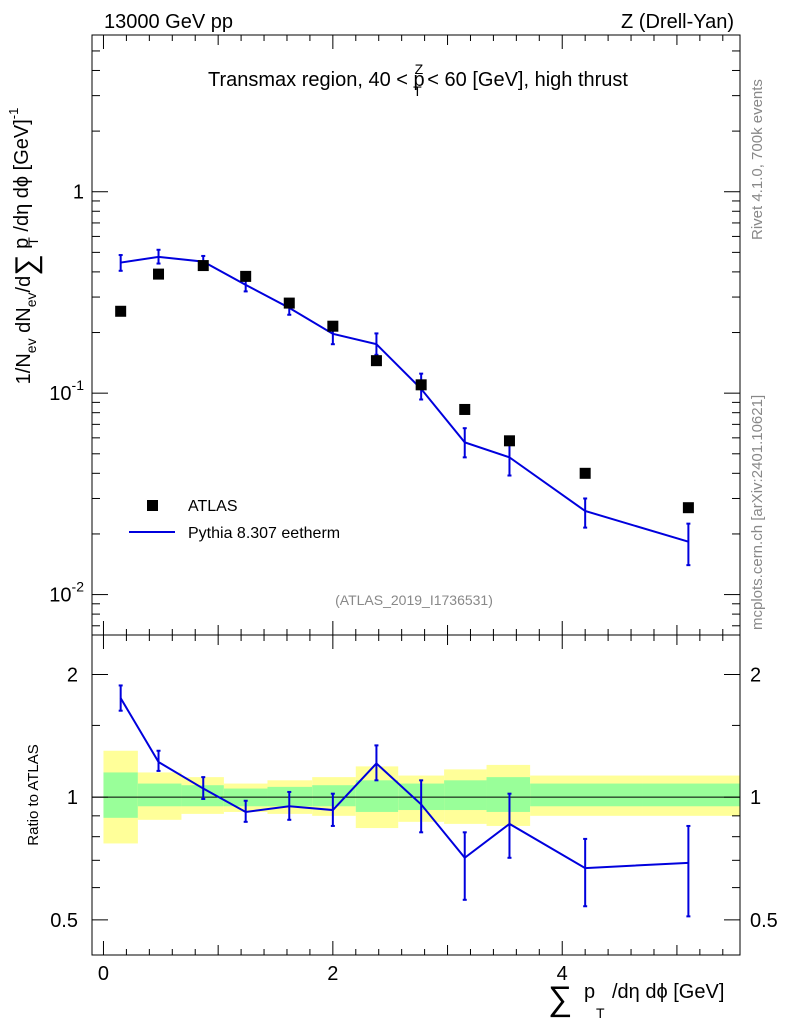 This screenshot has height=1024, width=786. I want to click on mcplots-site-label: mcplots.cern.ch [arXiv:2401.10621], so click(757, 512).